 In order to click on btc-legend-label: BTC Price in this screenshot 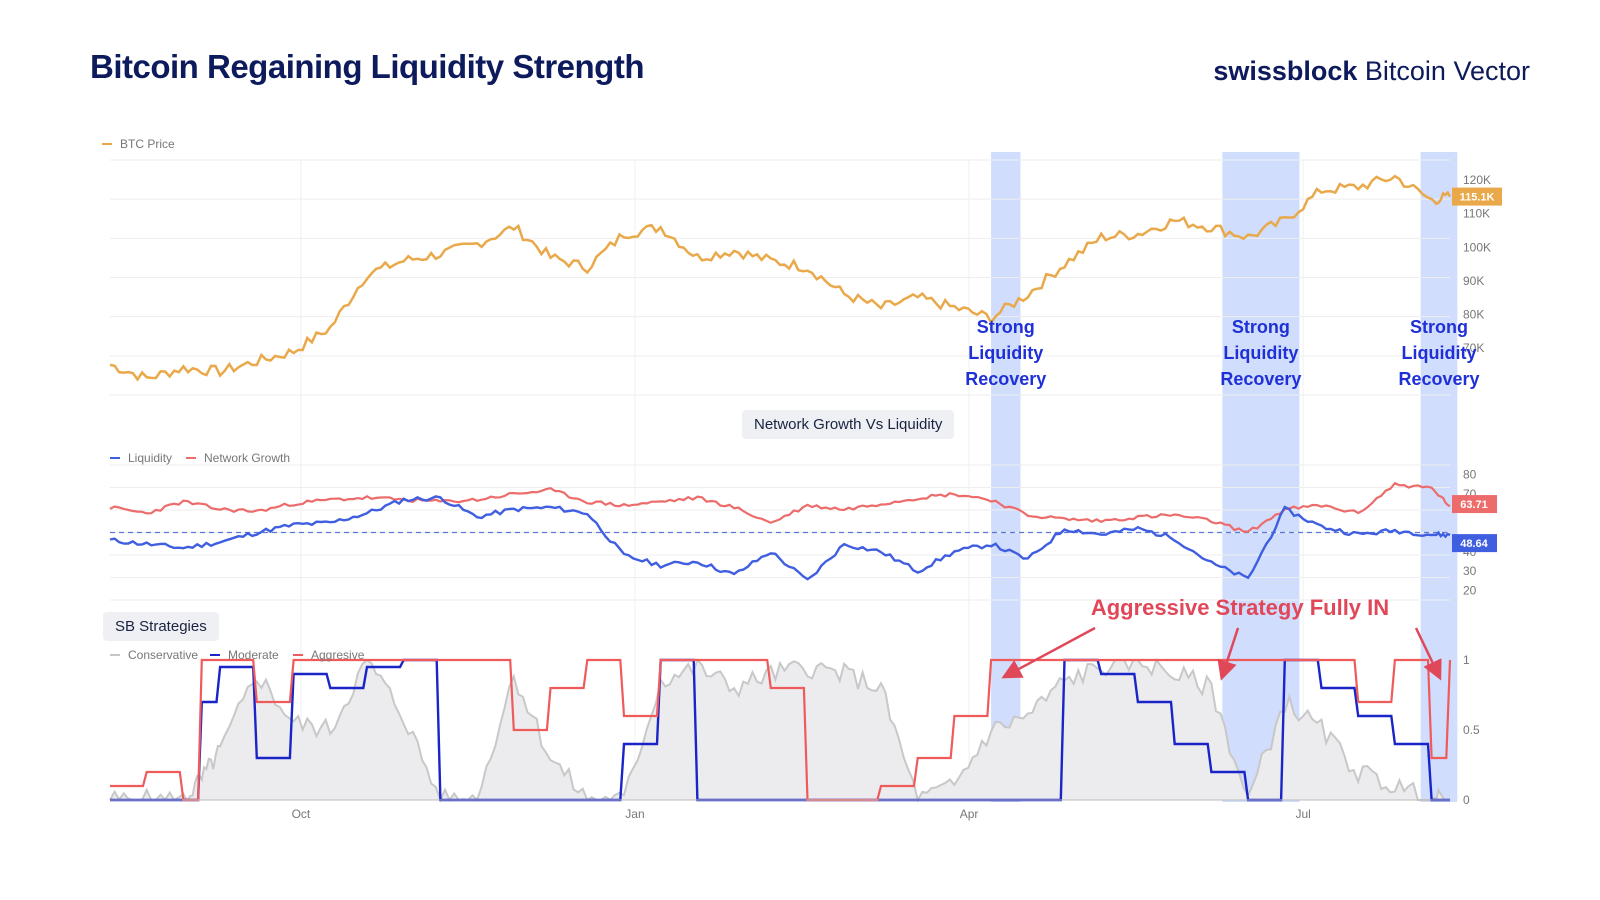, I will do `click(147, 144)`.